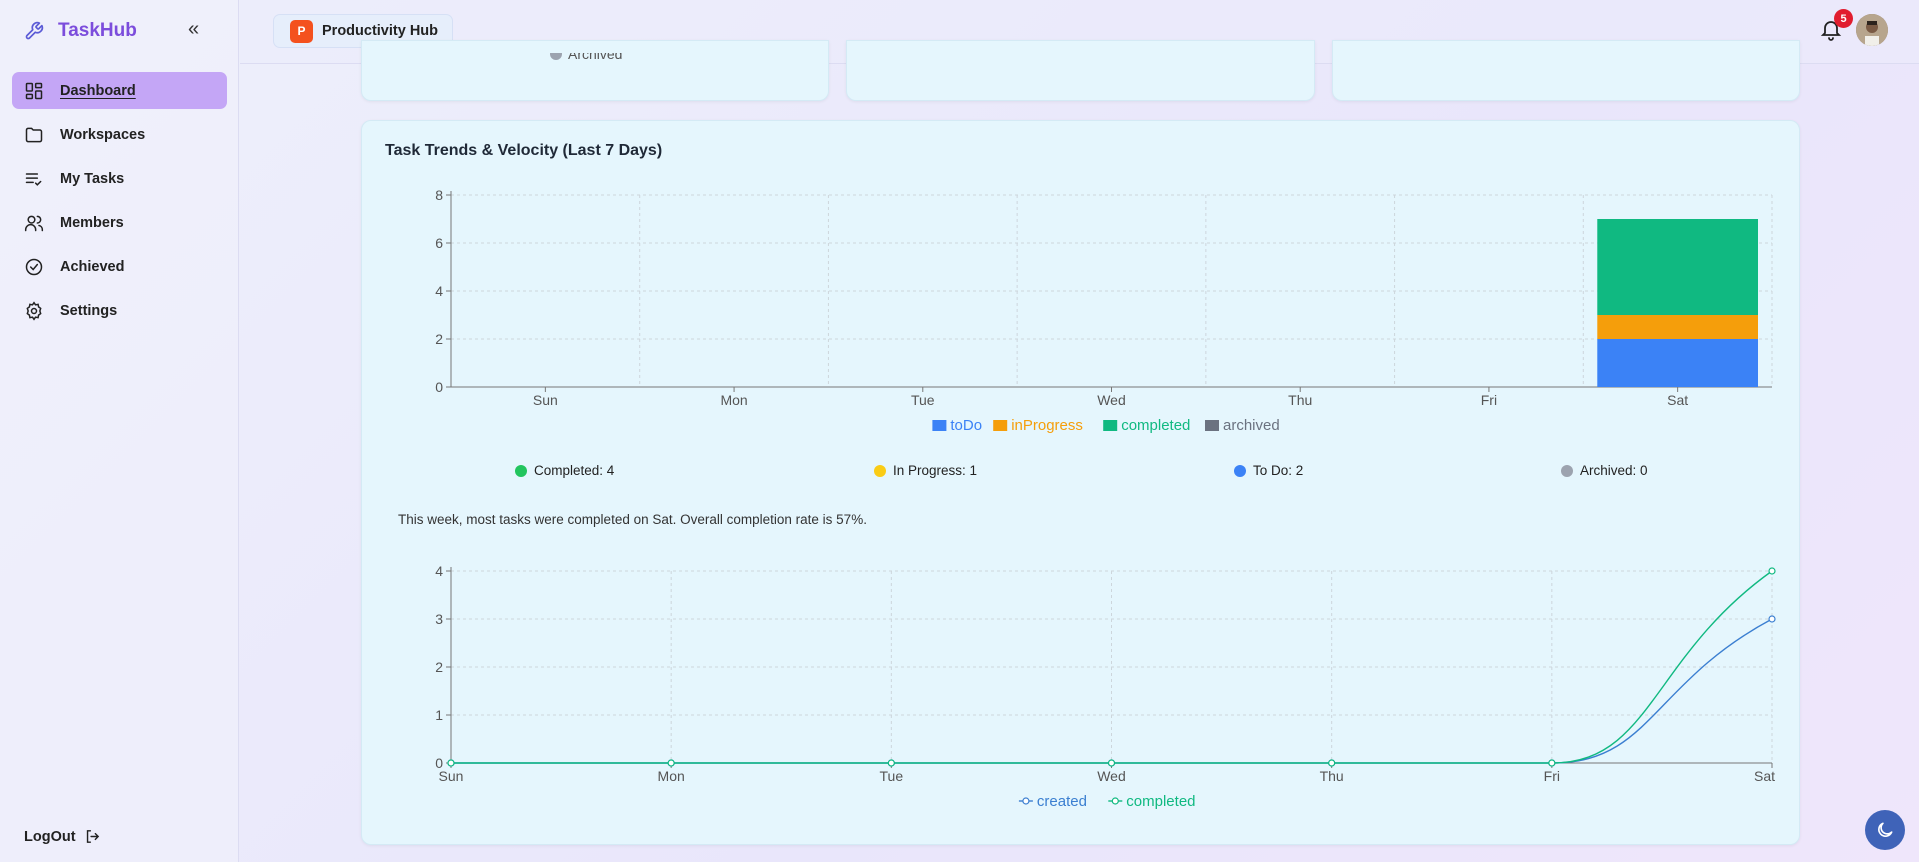 The width and height of the screenshot is (1919, 862). What do you see at coordinates (380, 31) in the screenshot?
I see `workspace-name: Productivity Hub` at bounding box center [380, 31].